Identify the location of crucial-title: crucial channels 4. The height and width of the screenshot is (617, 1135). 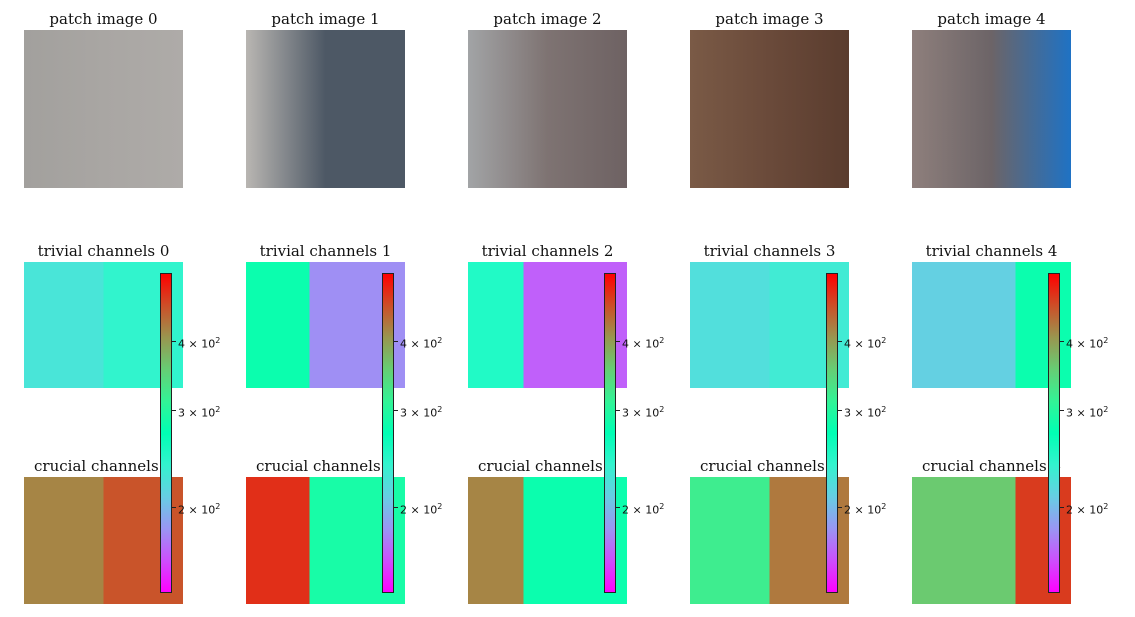
(991, 466).